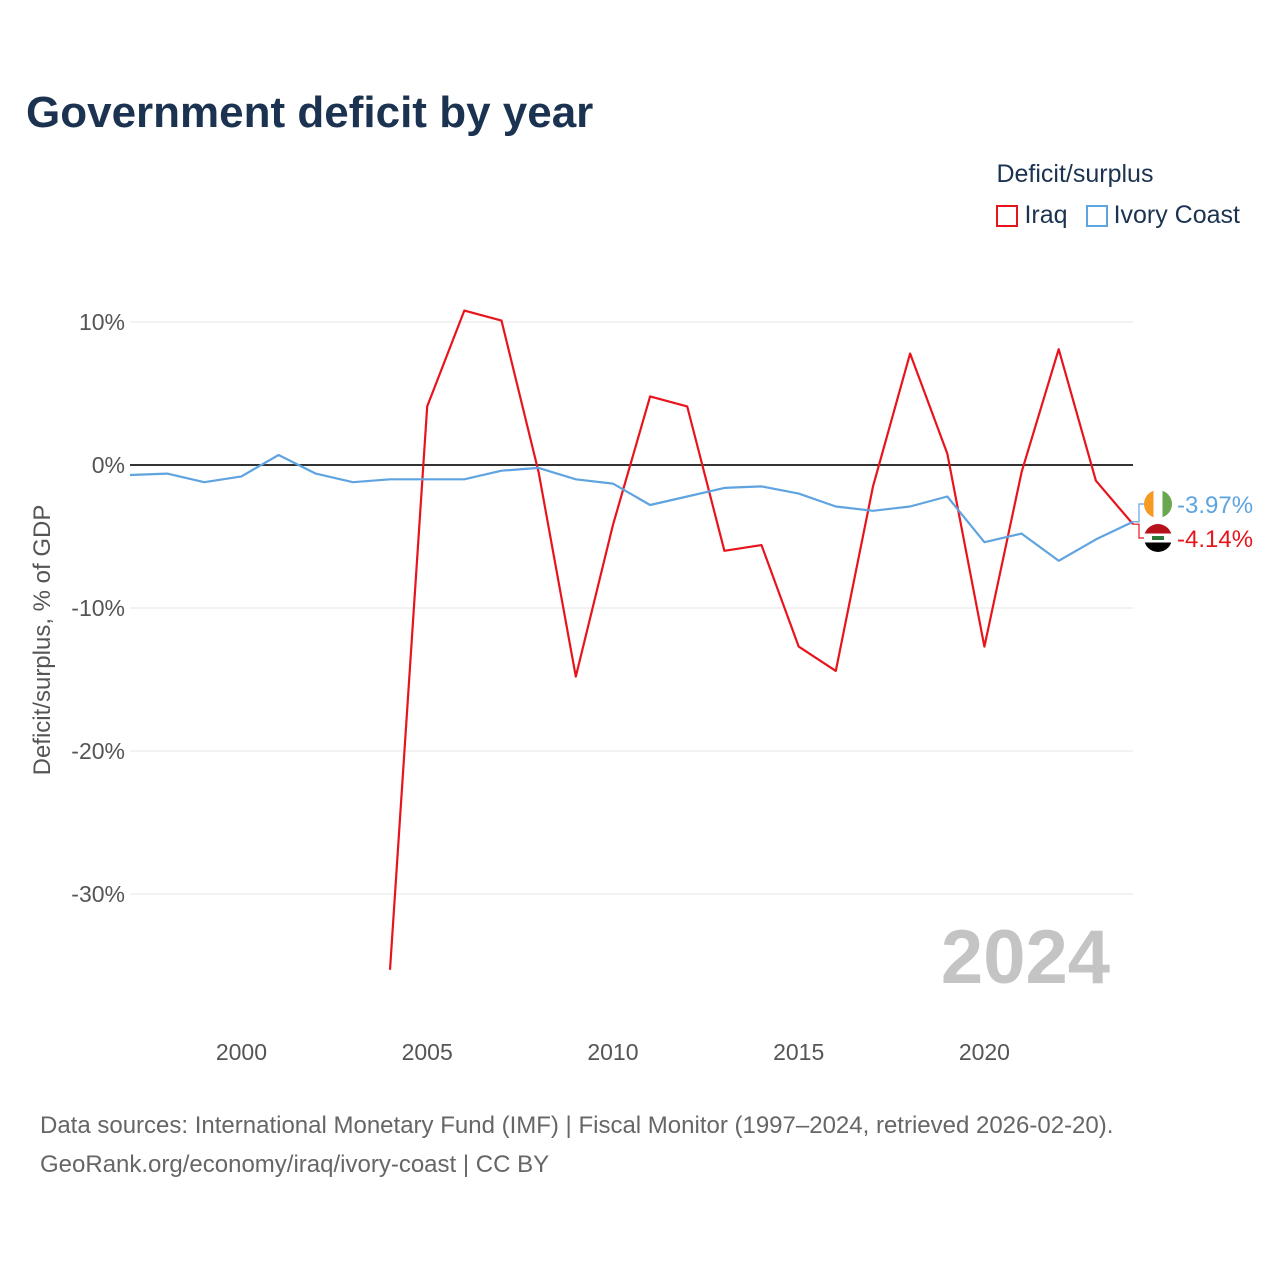 This screenshot has height=1280, width=1280. What do you see at coordinates (798, 1052) in the screenshot?
I see `x-tick-label-3: 2015` at bounding box center [798, 1052].